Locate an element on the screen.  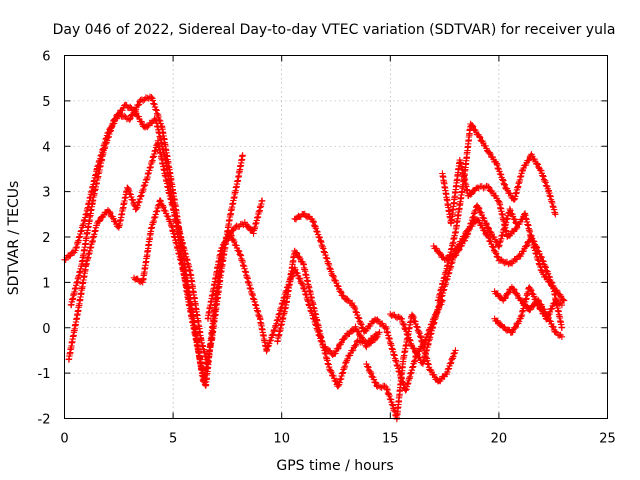
y-tick-label: 5 is located at coordinates (46, 102).